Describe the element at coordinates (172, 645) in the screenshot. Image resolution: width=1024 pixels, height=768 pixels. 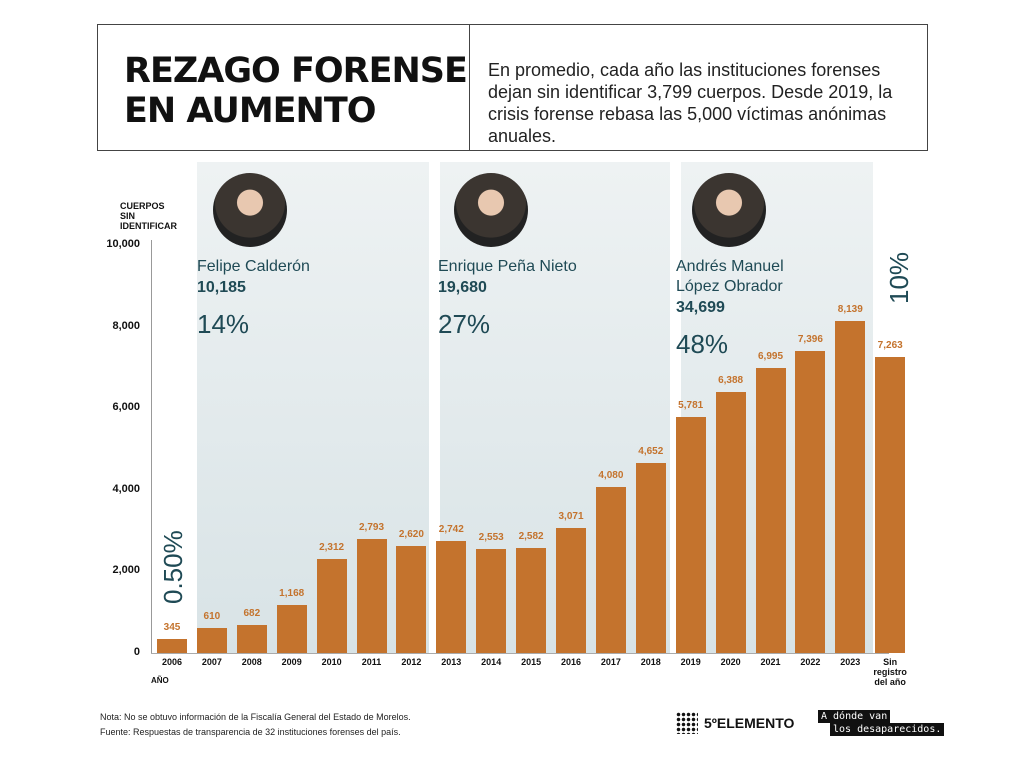
I see `bar-2006` at that location.